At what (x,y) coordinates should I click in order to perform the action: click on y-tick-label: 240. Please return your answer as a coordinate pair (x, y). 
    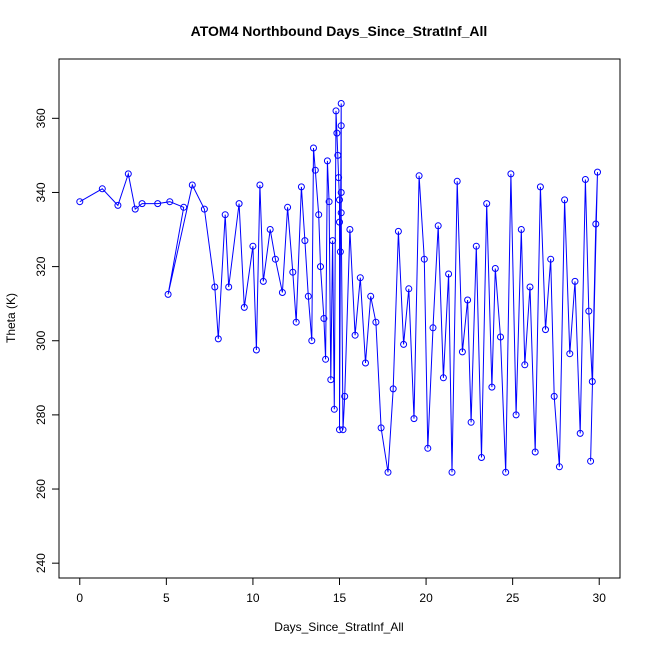
    Looking at the image, I should click on (41, 563).